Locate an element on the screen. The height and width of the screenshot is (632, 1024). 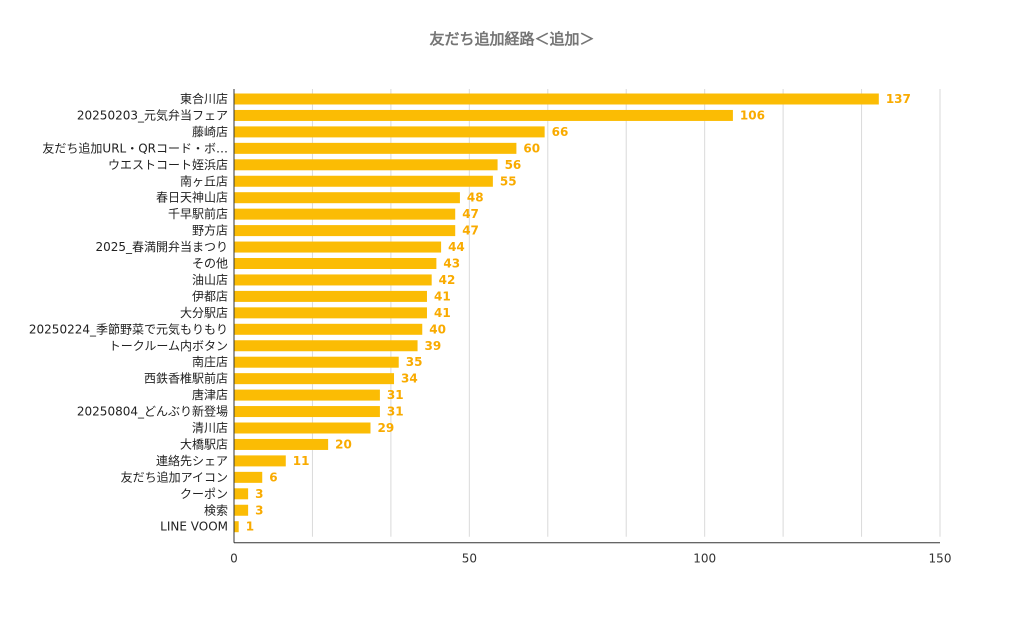
category-label: 検索 is located at coordinates (216, 510).